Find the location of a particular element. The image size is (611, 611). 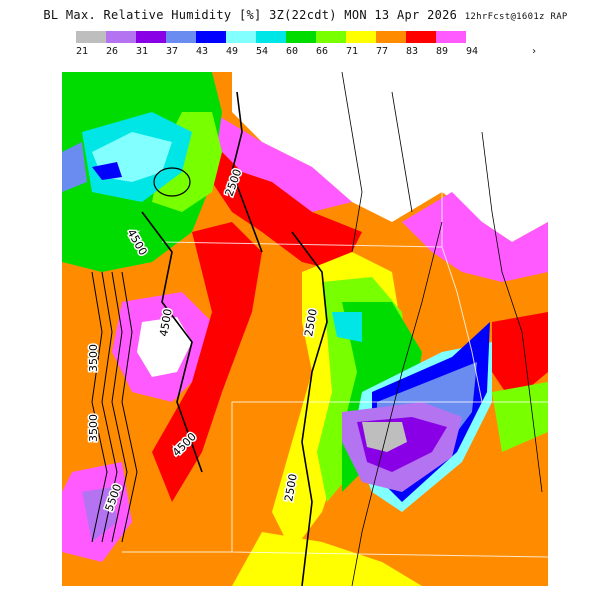

legend-tick-label: 60 is located at coordinates (292, 51).